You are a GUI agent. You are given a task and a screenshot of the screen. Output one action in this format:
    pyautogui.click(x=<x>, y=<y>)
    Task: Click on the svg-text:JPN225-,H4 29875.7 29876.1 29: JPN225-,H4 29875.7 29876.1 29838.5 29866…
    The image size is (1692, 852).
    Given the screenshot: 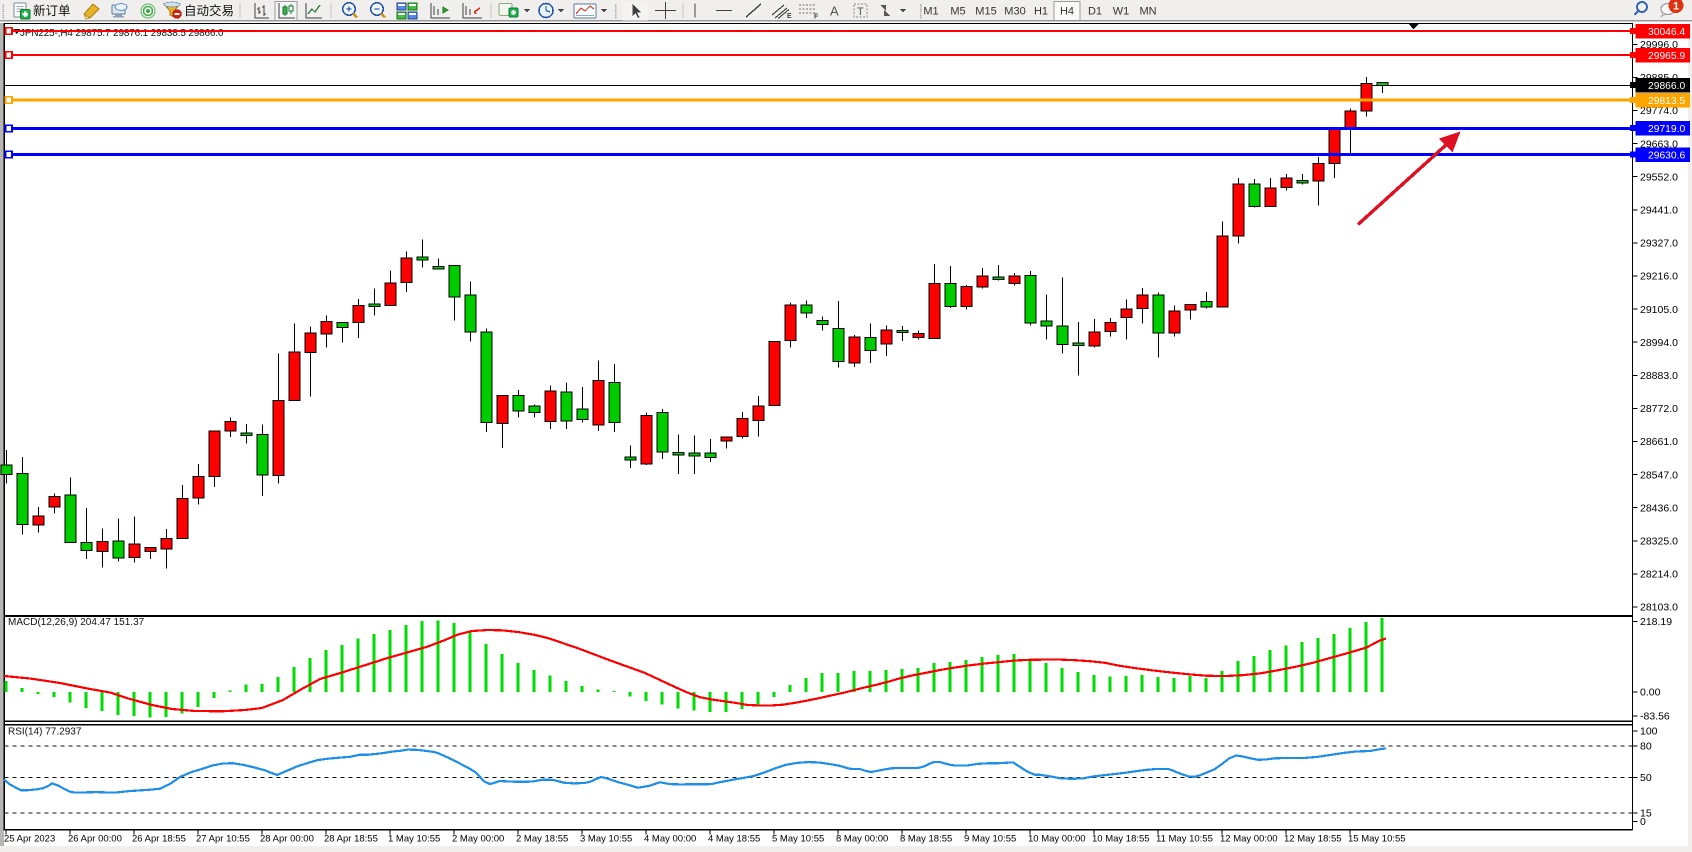 What is the action you would take?
    pyautogui.click(x=122, y=33)
    